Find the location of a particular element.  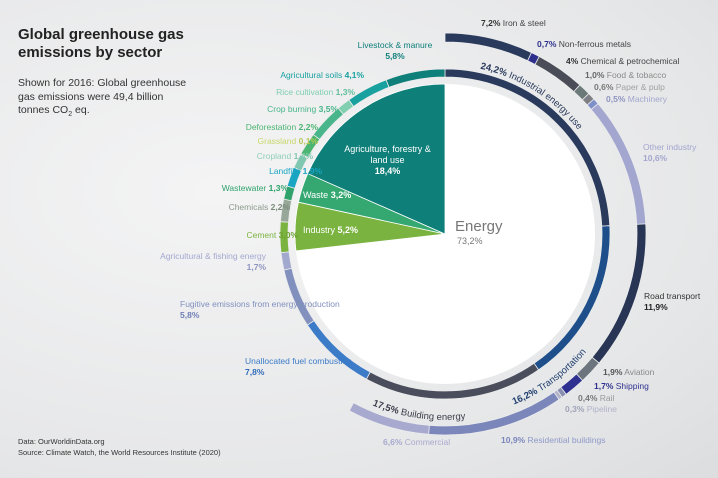

label-food: 1,0% Food & tobacco is located at coordinates (625, 75).